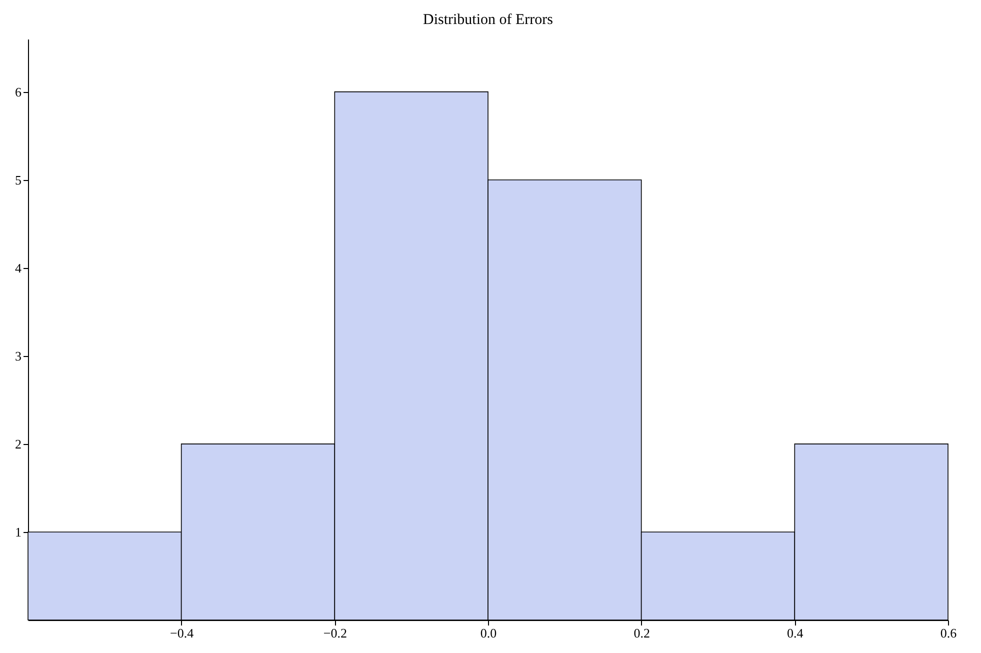 This screenshot has height=653, width=981. Describe the element at coordinates (18, 268) in the screenshot. I see `y-tick-label: 4` at that location.